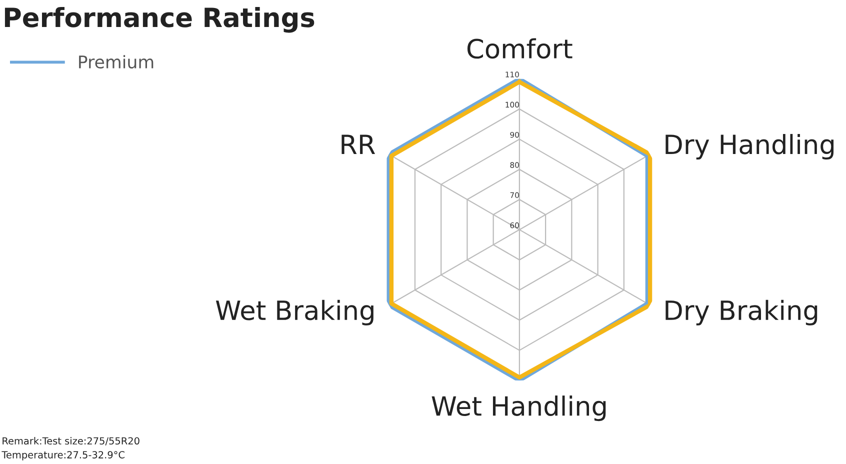 The width and height of the screenshot is (846, 464). What do you see at coordinates (159, 19) in the screenshot?
I see `chart-title: Performance Ratings` at bounding box center [159, 19].